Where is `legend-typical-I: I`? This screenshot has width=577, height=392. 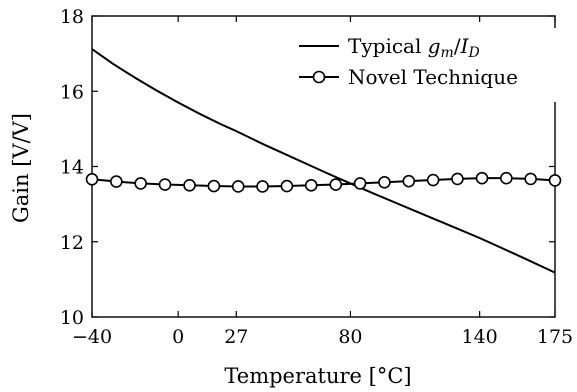
legend-typical-I: I is located at coordinates (465, 46).